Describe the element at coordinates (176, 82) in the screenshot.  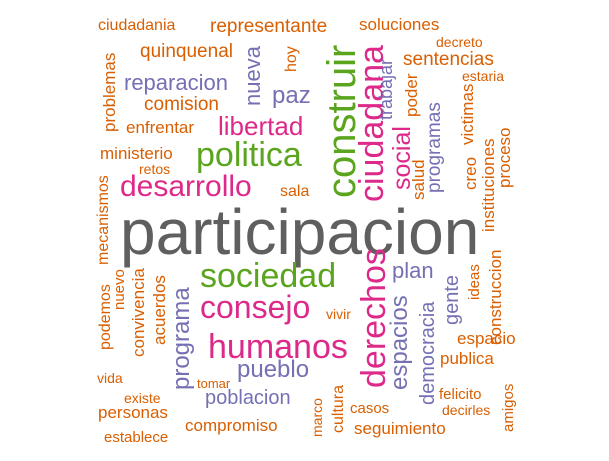
I see `word-reparacion: reparacion` at that location.